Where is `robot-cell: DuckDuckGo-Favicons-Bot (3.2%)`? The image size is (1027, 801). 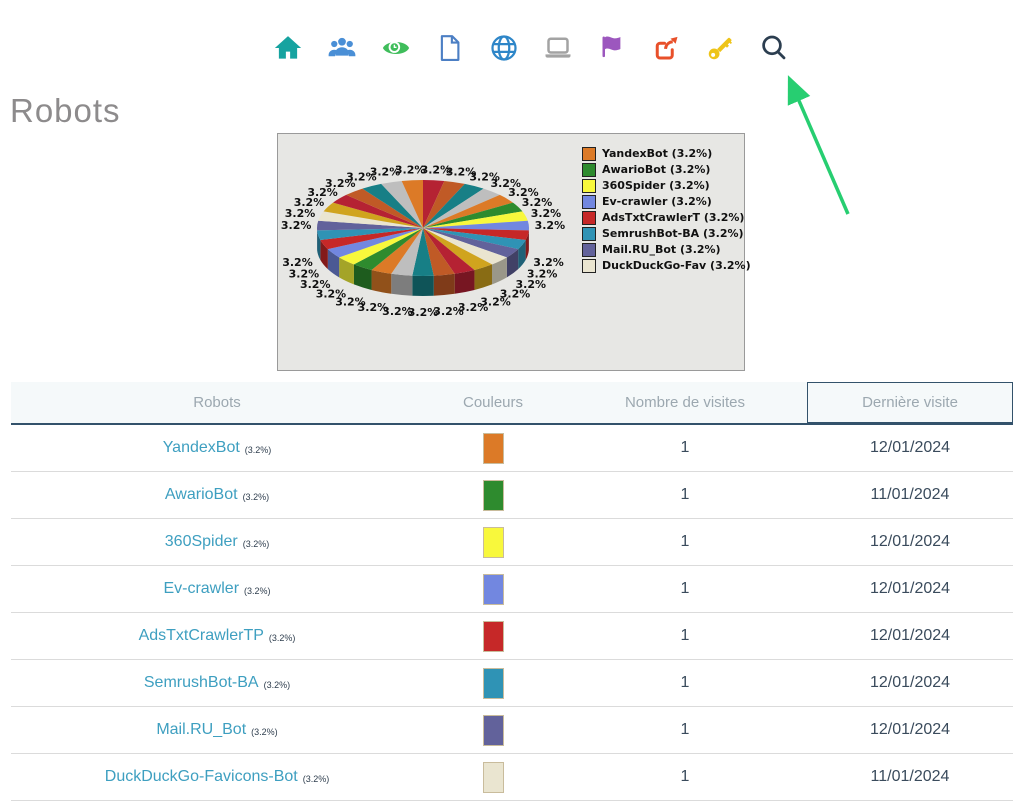
robot-cell: DuckDuckGo-Favicons-Bot (3.2%) is located at coordinates (217, 777).